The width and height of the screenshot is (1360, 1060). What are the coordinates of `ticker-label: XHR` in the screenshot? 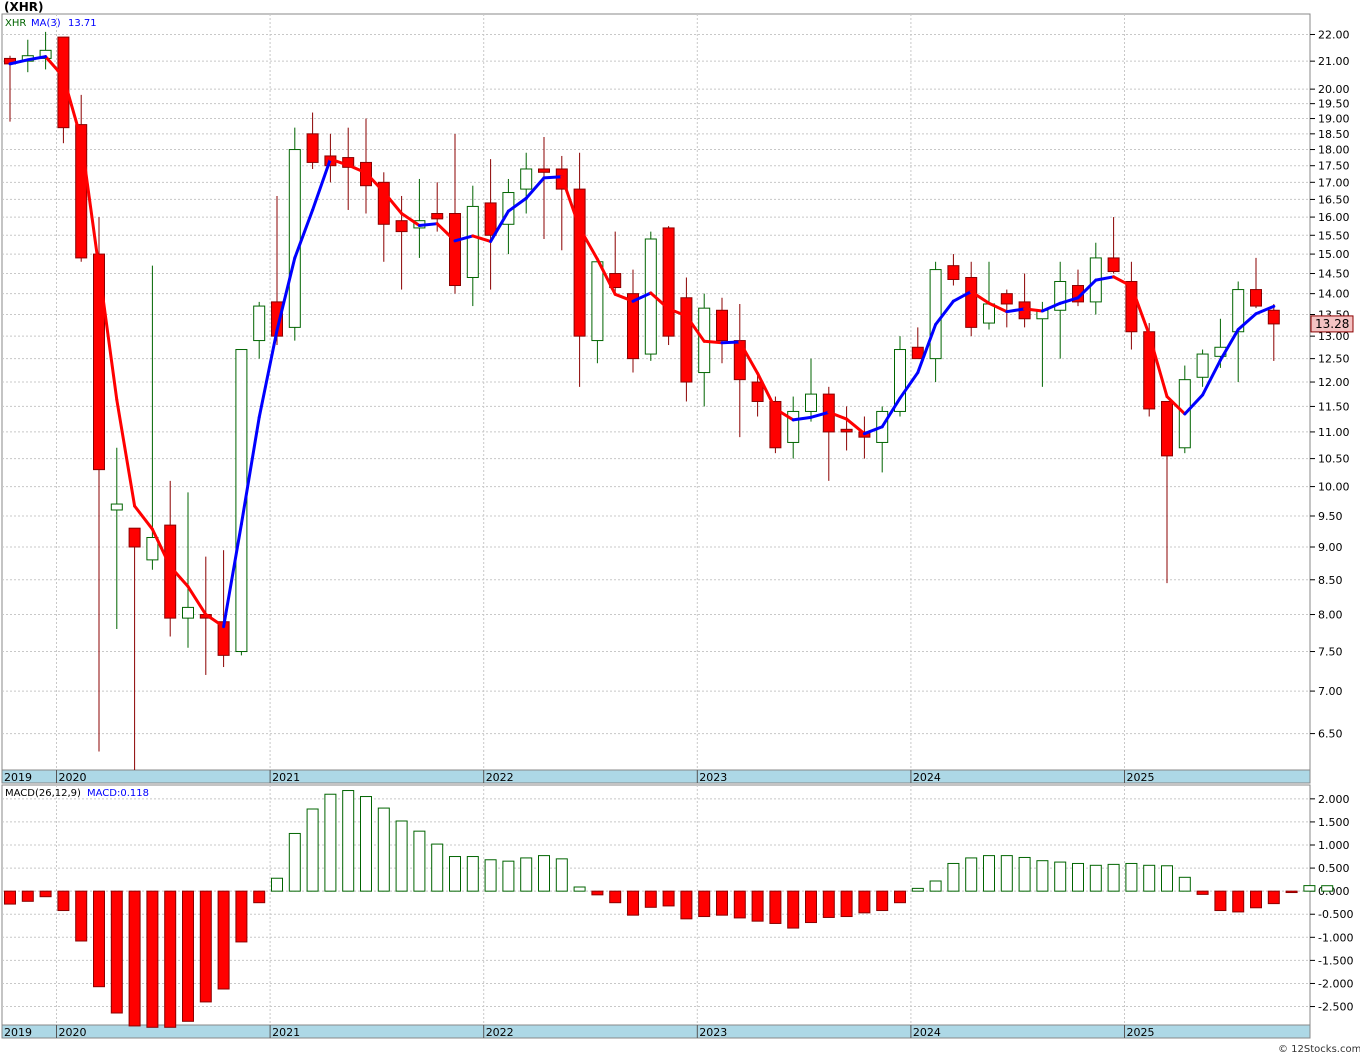 It's located at (15, 23).